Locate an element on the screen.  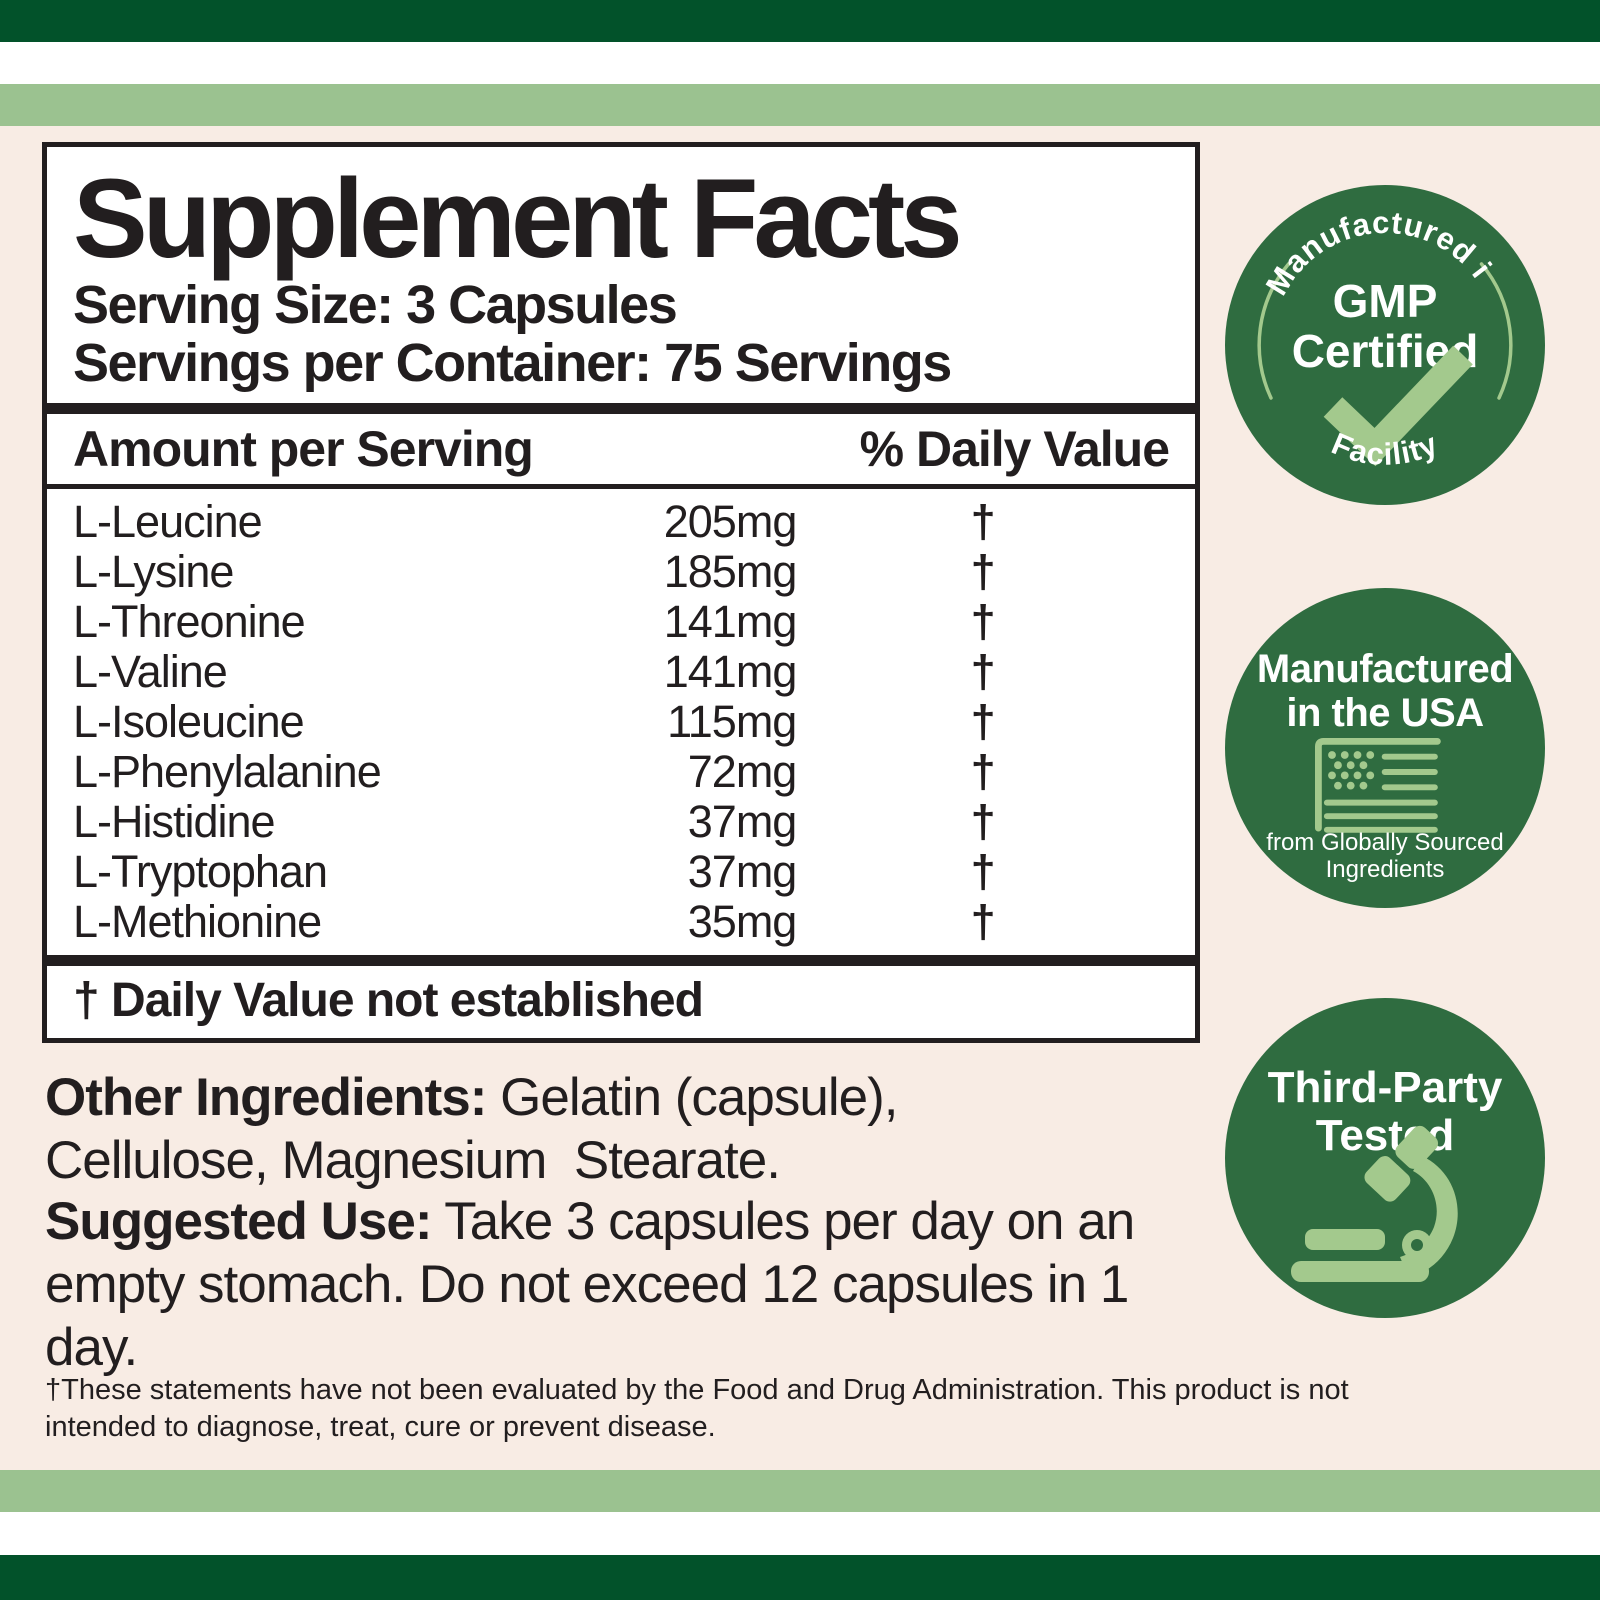
ingredient-name: L-Tryptophan is located at coordinates (200, 871).